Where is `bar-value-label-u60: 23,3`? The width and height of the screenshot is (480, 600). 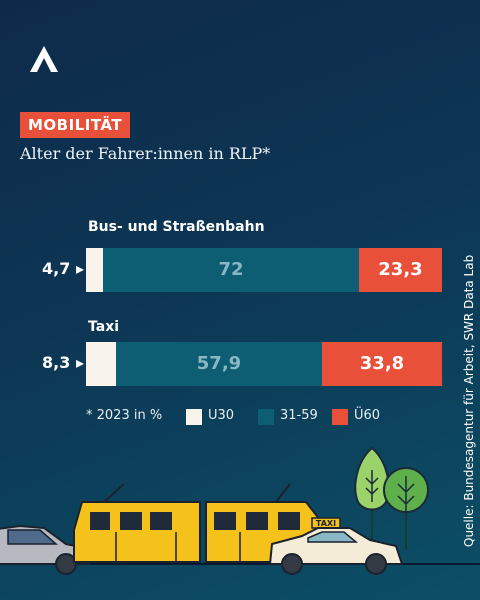
bar-value-label-u60: 23,3 is located at coordinates (400, 269).